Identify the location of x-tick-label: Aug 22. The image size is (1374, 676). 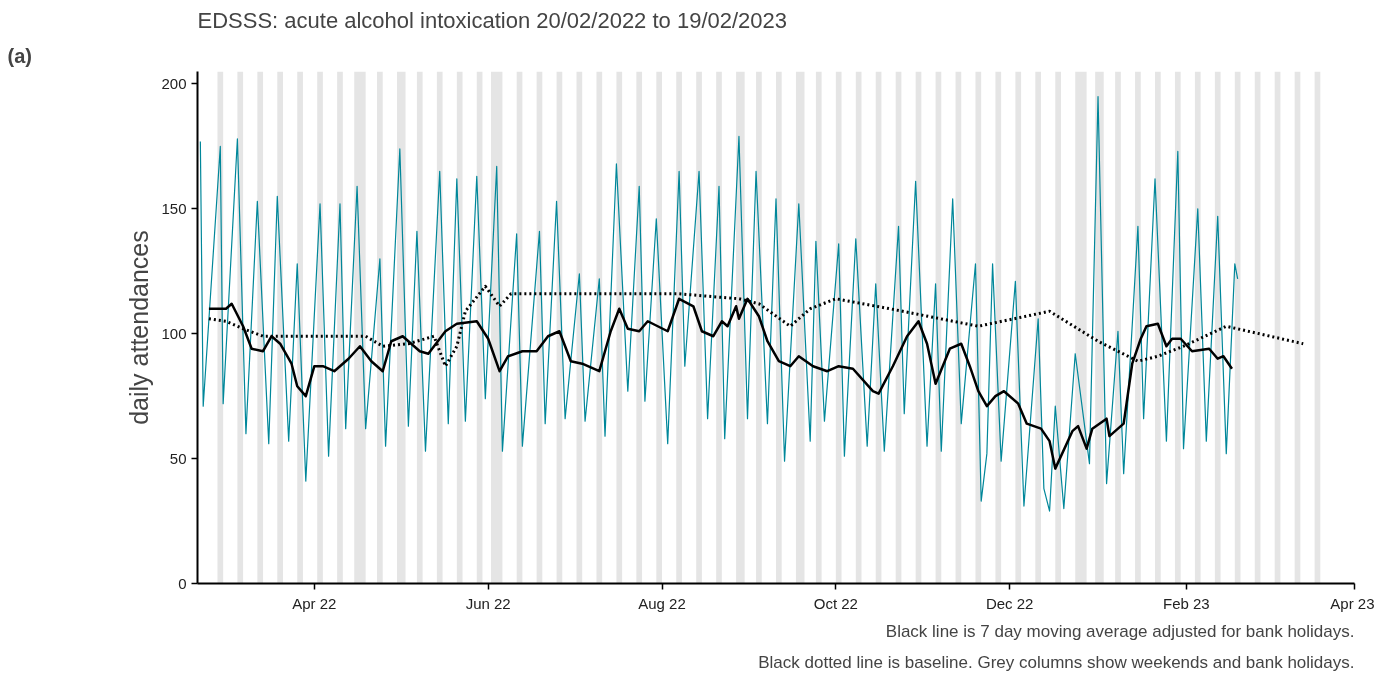
(662, 603).